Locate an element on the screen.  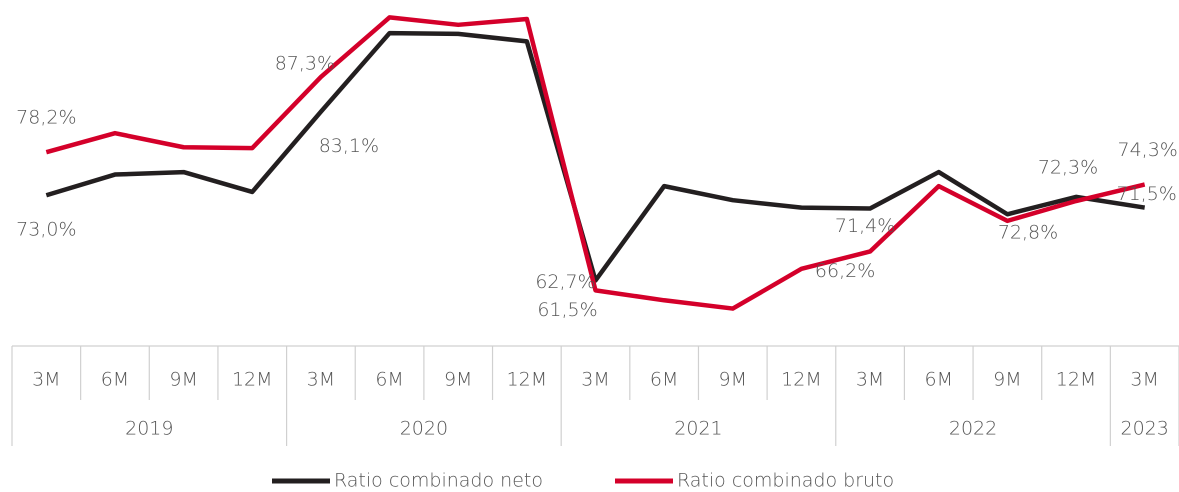
year-label: 2021 is located at coordinates (698, 429).